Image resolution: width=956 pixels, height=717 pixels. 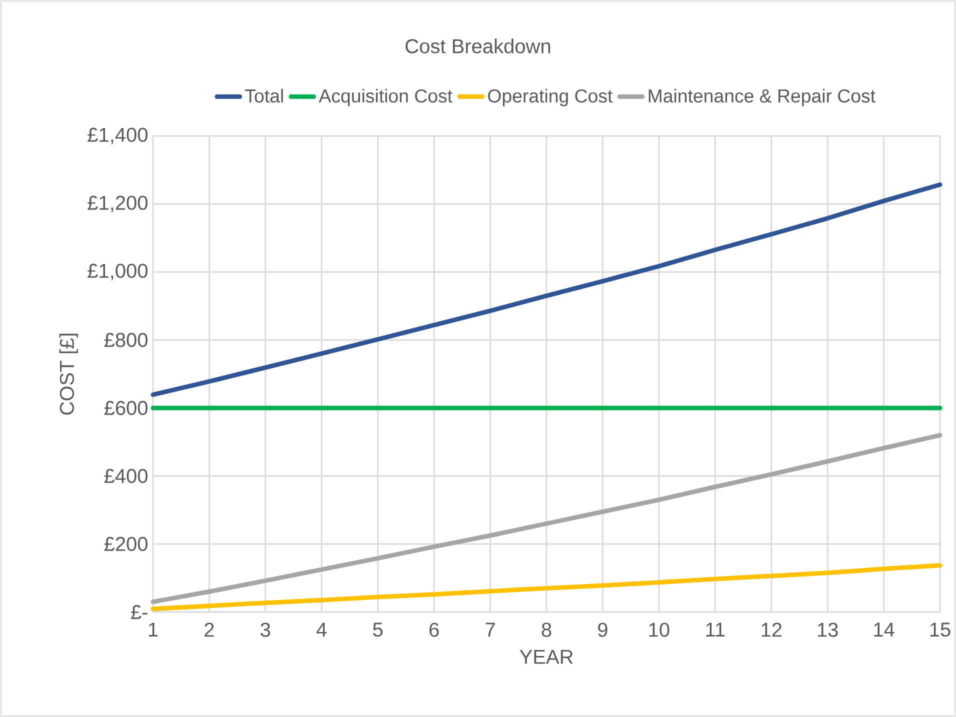 What do you see at coordinates (118, 204) in the screenshot?
I see `y-tick-label: £1,200` at bounding box center [118, 204].